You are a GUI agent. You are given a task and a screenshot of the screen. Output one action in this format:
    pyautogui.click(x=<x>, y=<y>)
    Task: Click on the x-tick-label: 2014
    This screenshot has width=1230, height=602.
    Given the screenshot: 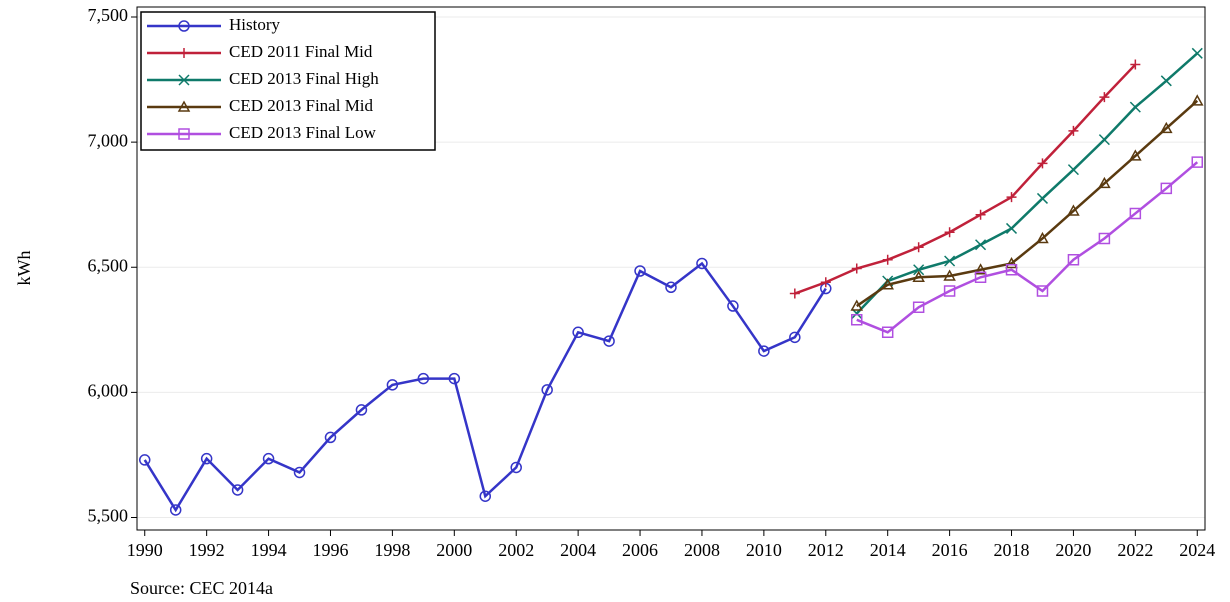 What is the action you would take?
    pyautogui.click(x=888, y=550)
    